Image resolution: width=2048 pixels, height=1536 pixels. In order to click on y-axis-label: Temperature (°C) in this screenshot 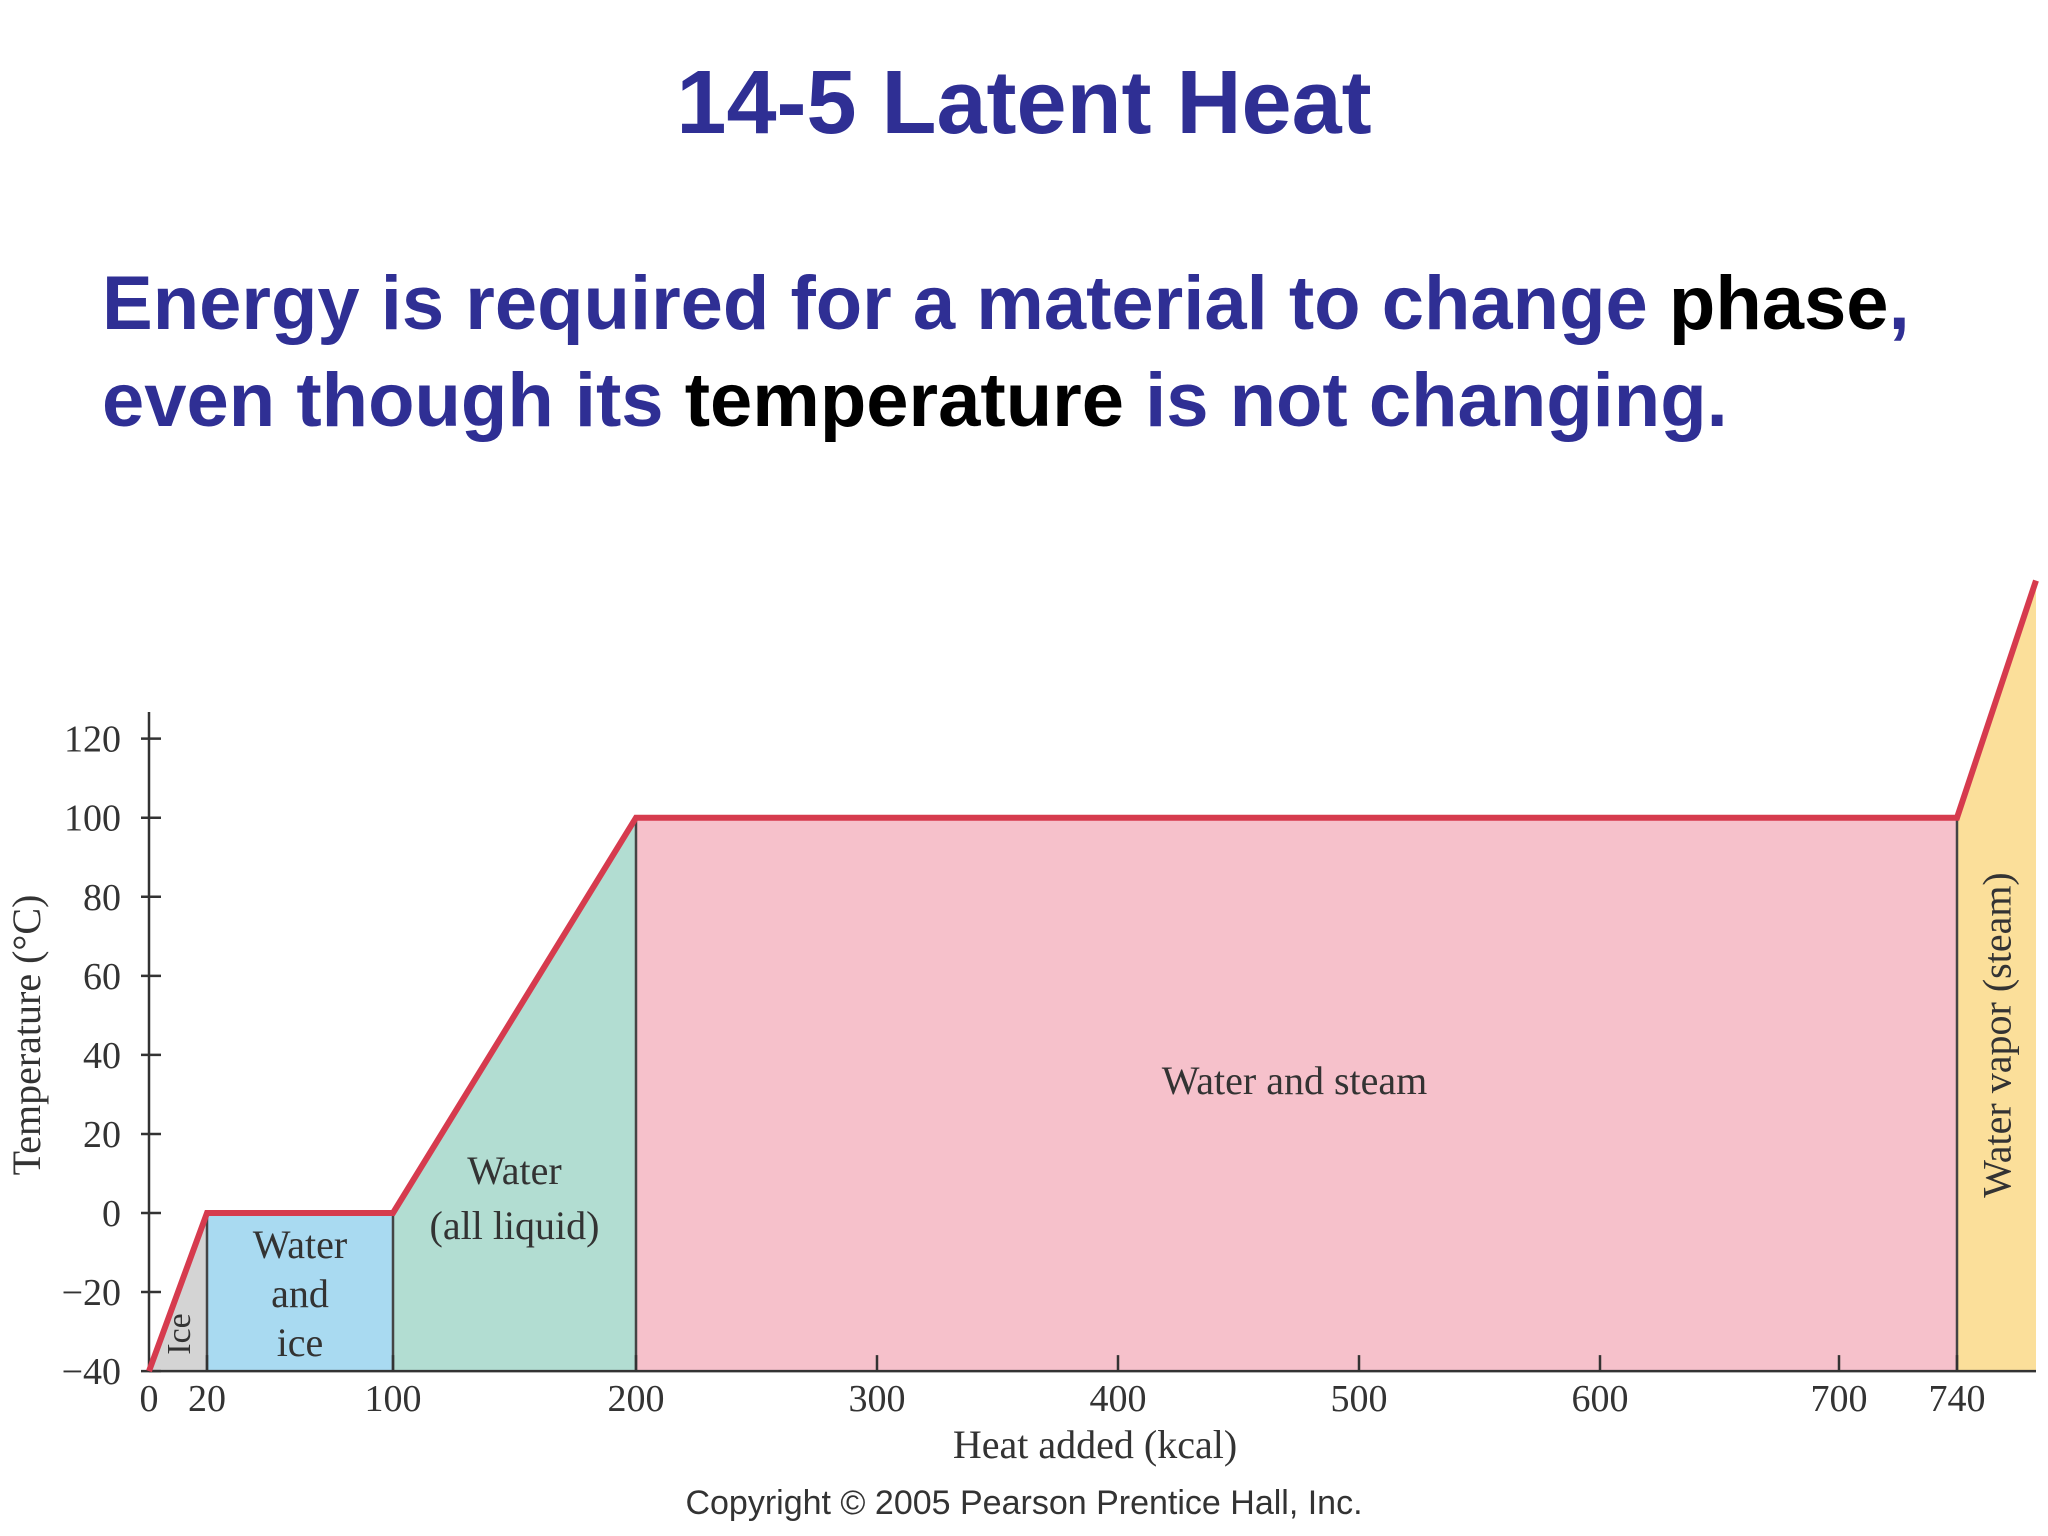, I will do `click(26, 1035)`.